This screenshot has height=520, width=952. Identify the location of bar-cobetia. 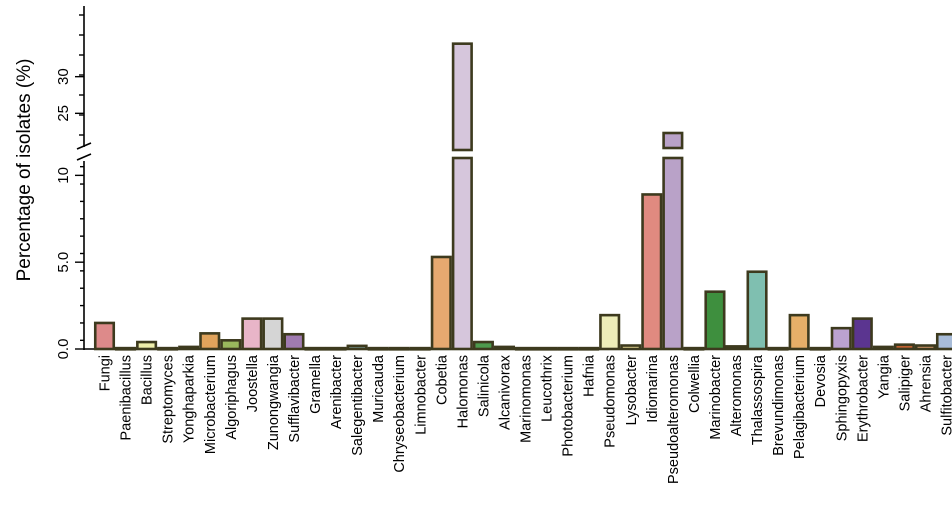
(441, 303).